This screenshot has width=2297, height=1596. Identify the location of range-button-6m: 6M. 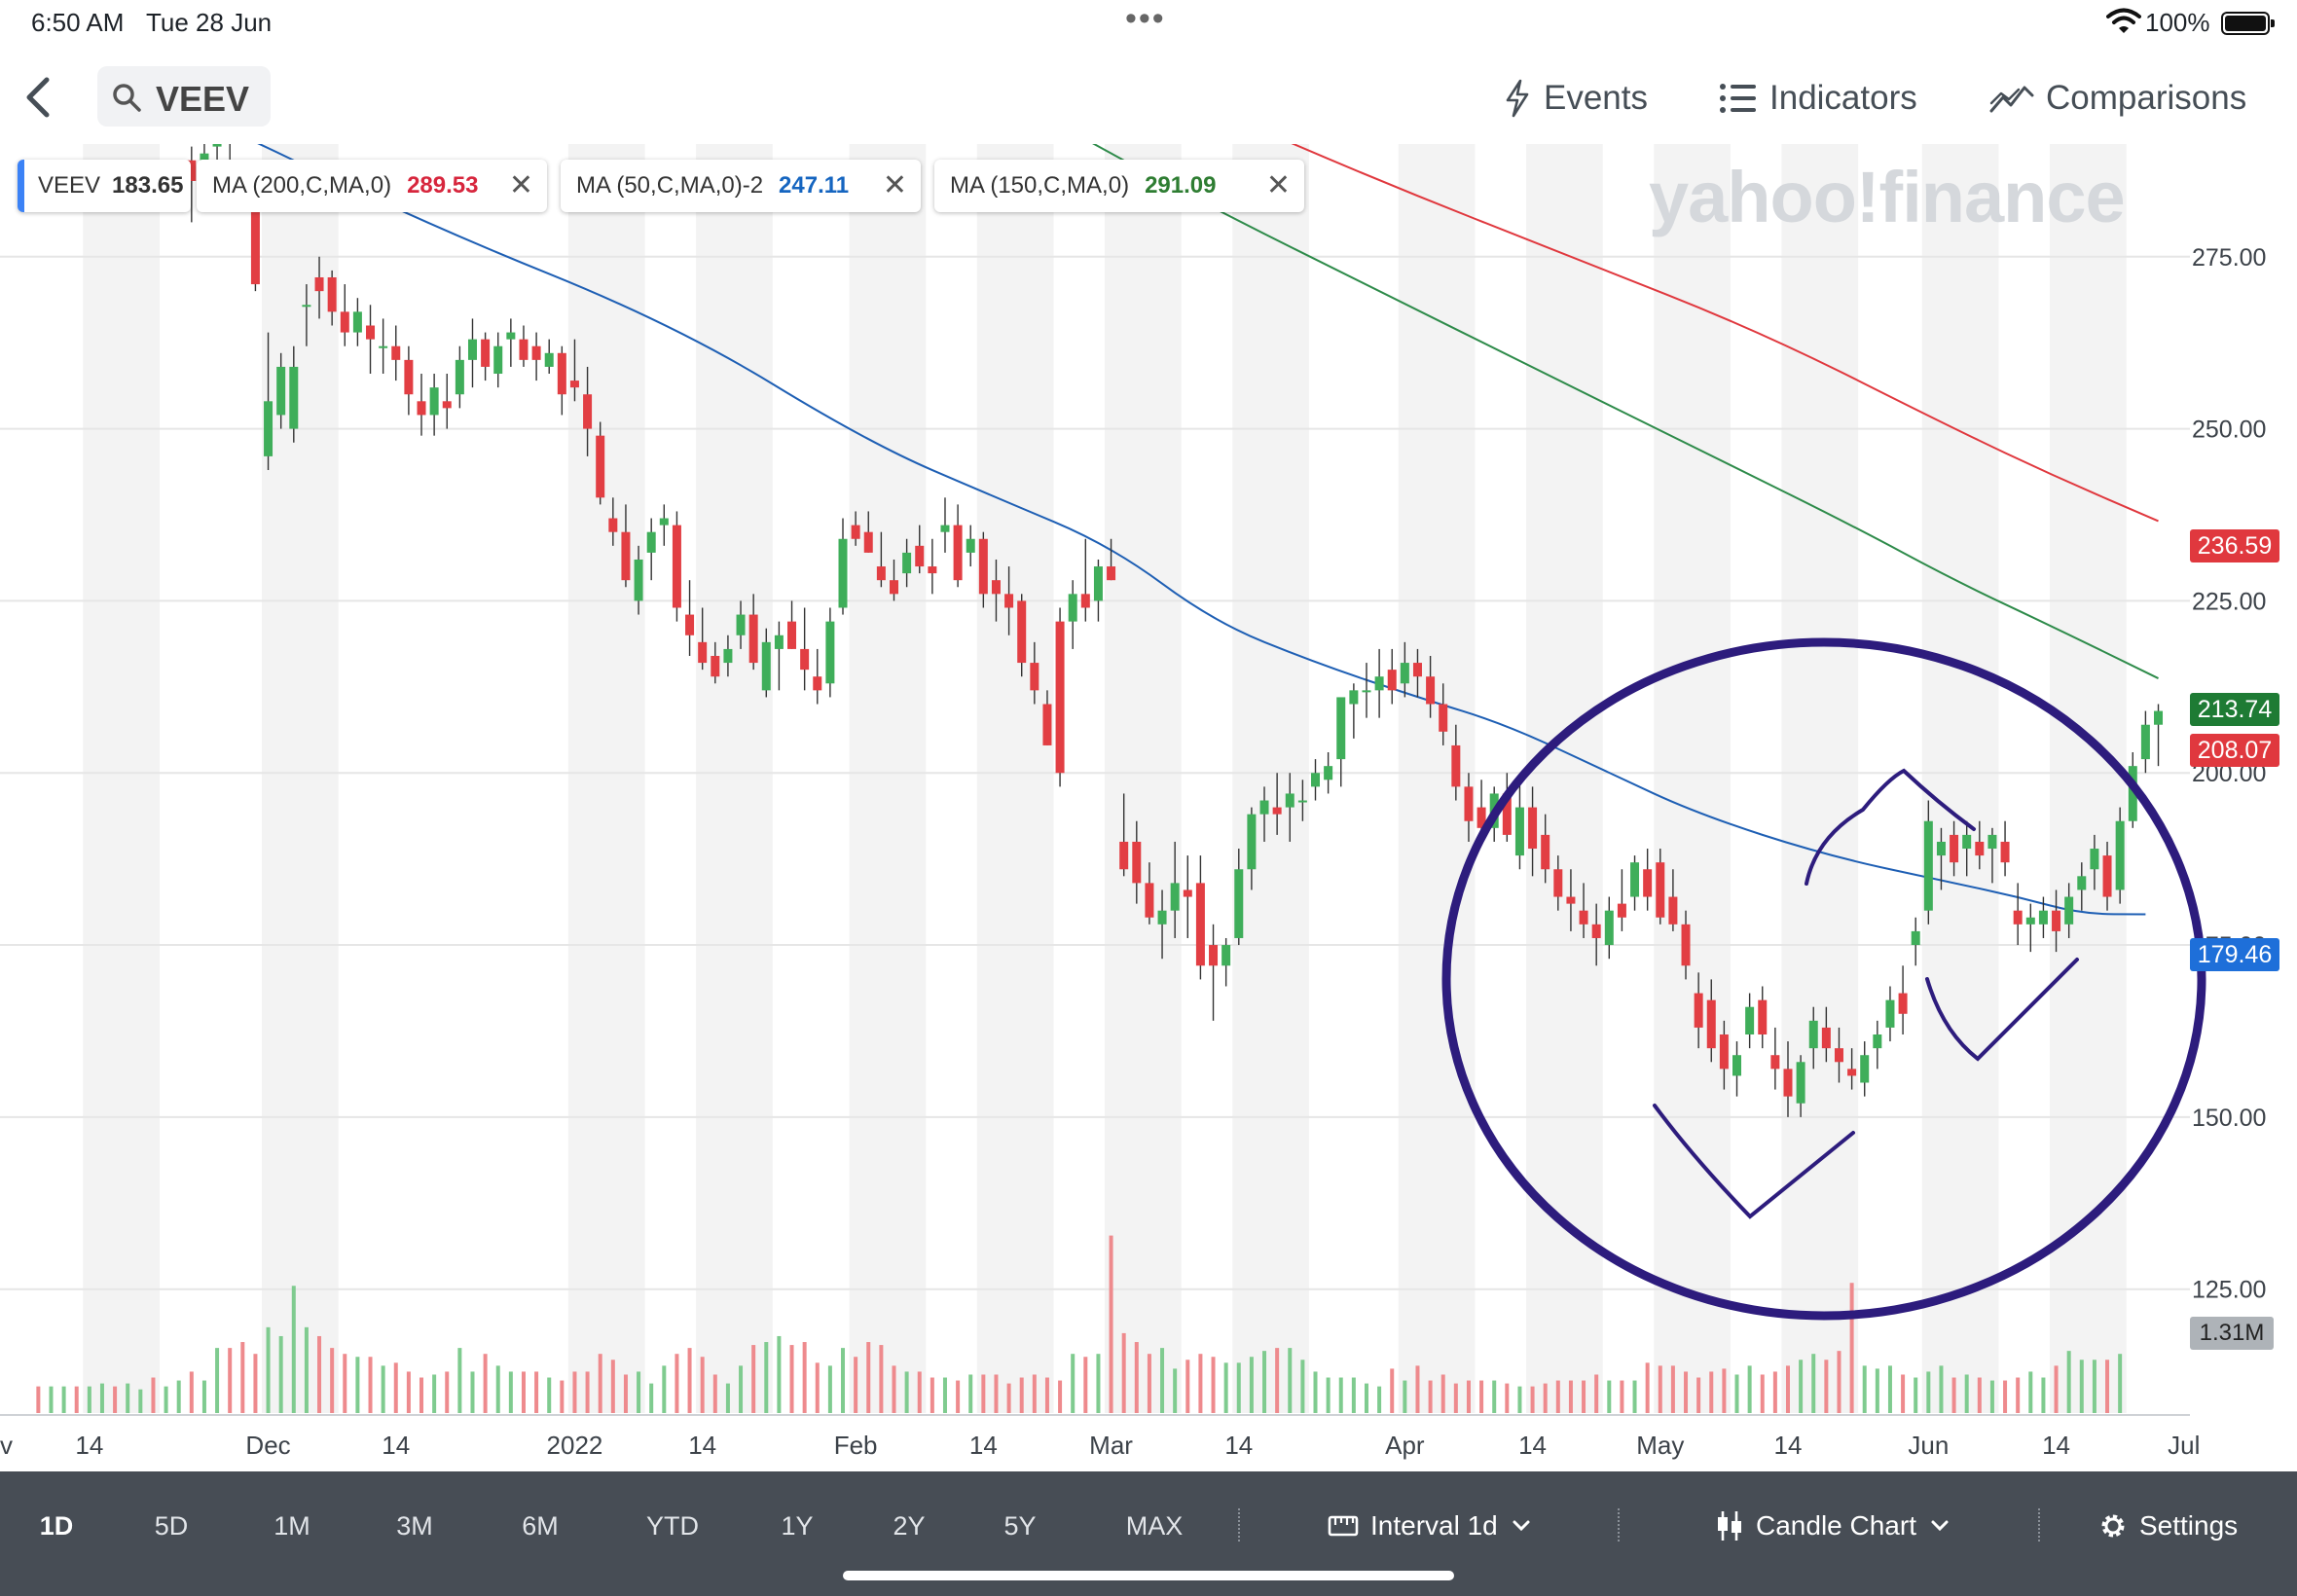
(540, 1526).